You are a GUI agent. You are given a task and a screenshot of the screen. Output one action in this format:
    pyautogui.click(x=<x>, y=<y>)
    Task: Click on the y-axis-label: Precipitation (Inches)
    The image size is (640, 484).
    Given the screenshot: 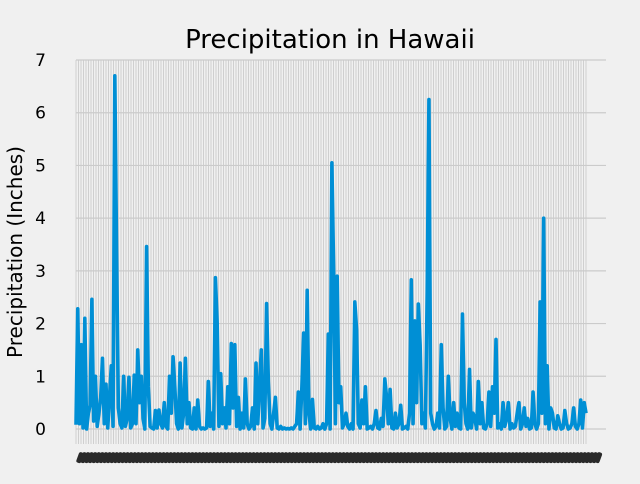 What is the action you would take?
    pyautogui.click(x=15, y=252)
    